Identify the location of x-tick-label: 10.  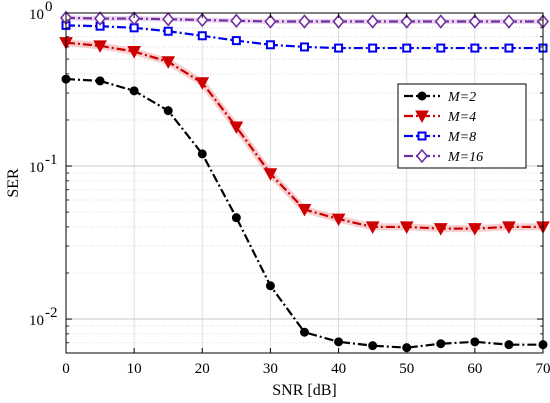
(134, 369).